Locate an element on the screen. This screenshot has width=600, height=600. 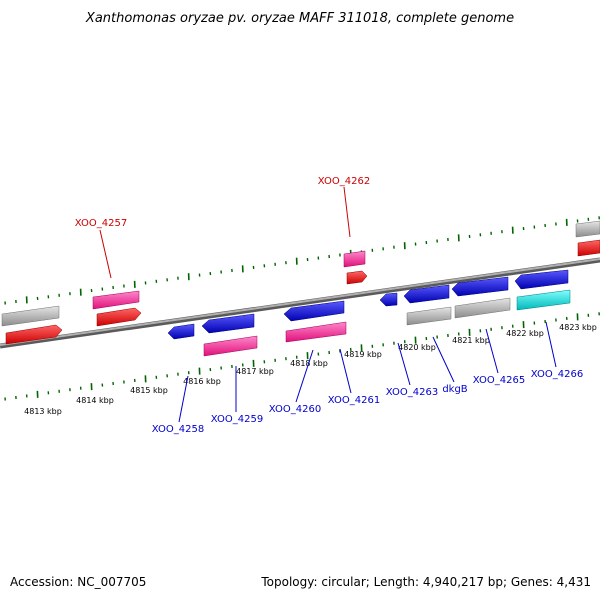
gene-label-xoo-4266: XOO_4266 is located at coordinates (557, 374).